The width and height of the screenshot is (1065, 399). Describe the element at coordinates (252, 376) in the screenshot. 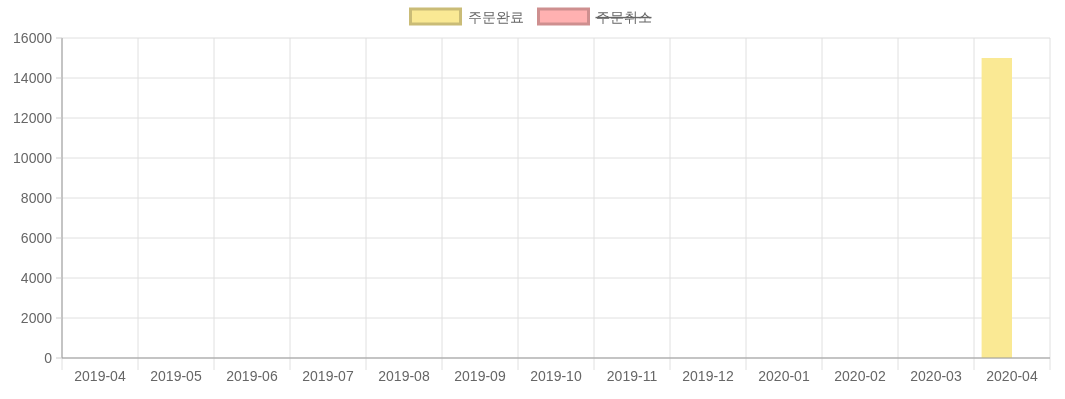

I see `x-tick-label: 2019-06` at that location.